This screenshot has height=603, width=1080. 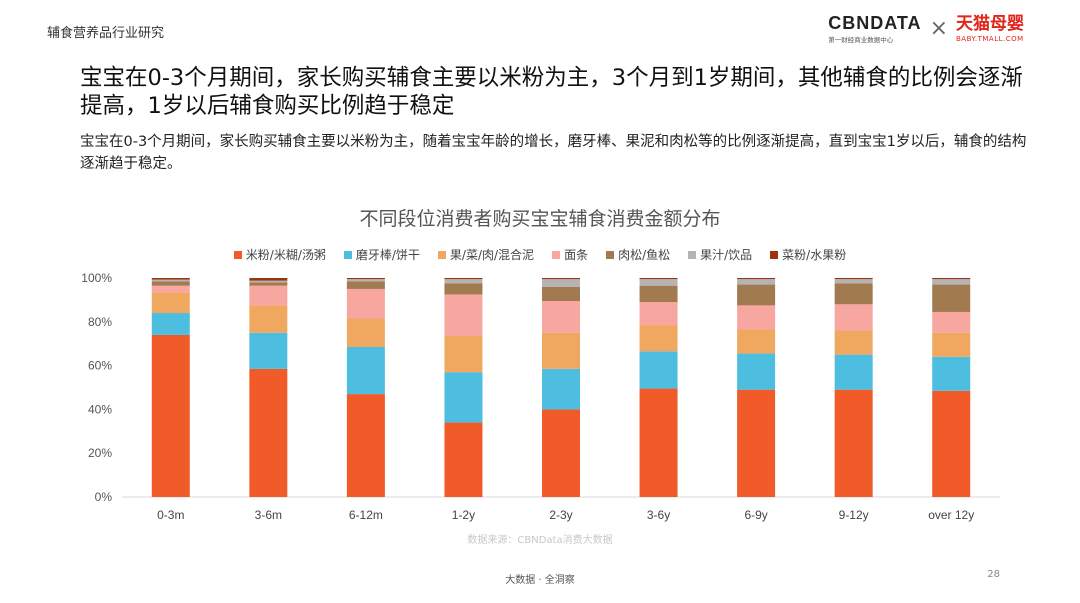 What do you see at coordinates (268, 515) in the screenshot?
I see `x-tick-label: 3-6m` at bounding box center [268, 515].